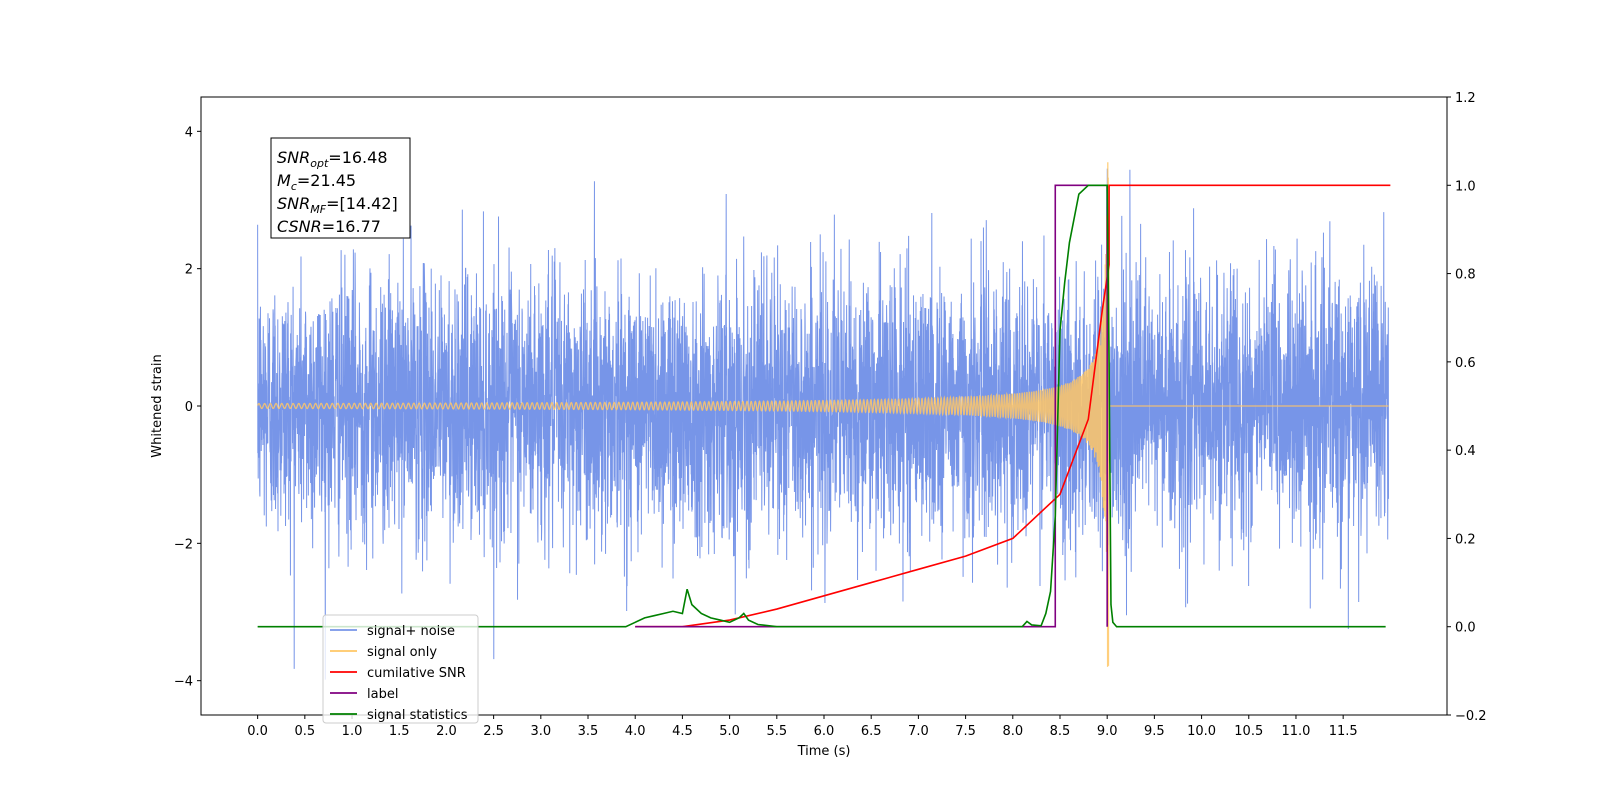 This screenshot has height=800, width=1600. Describe the element at coordinates (284, 180) in the screenshot. I see `info-symbol: M` at that location.